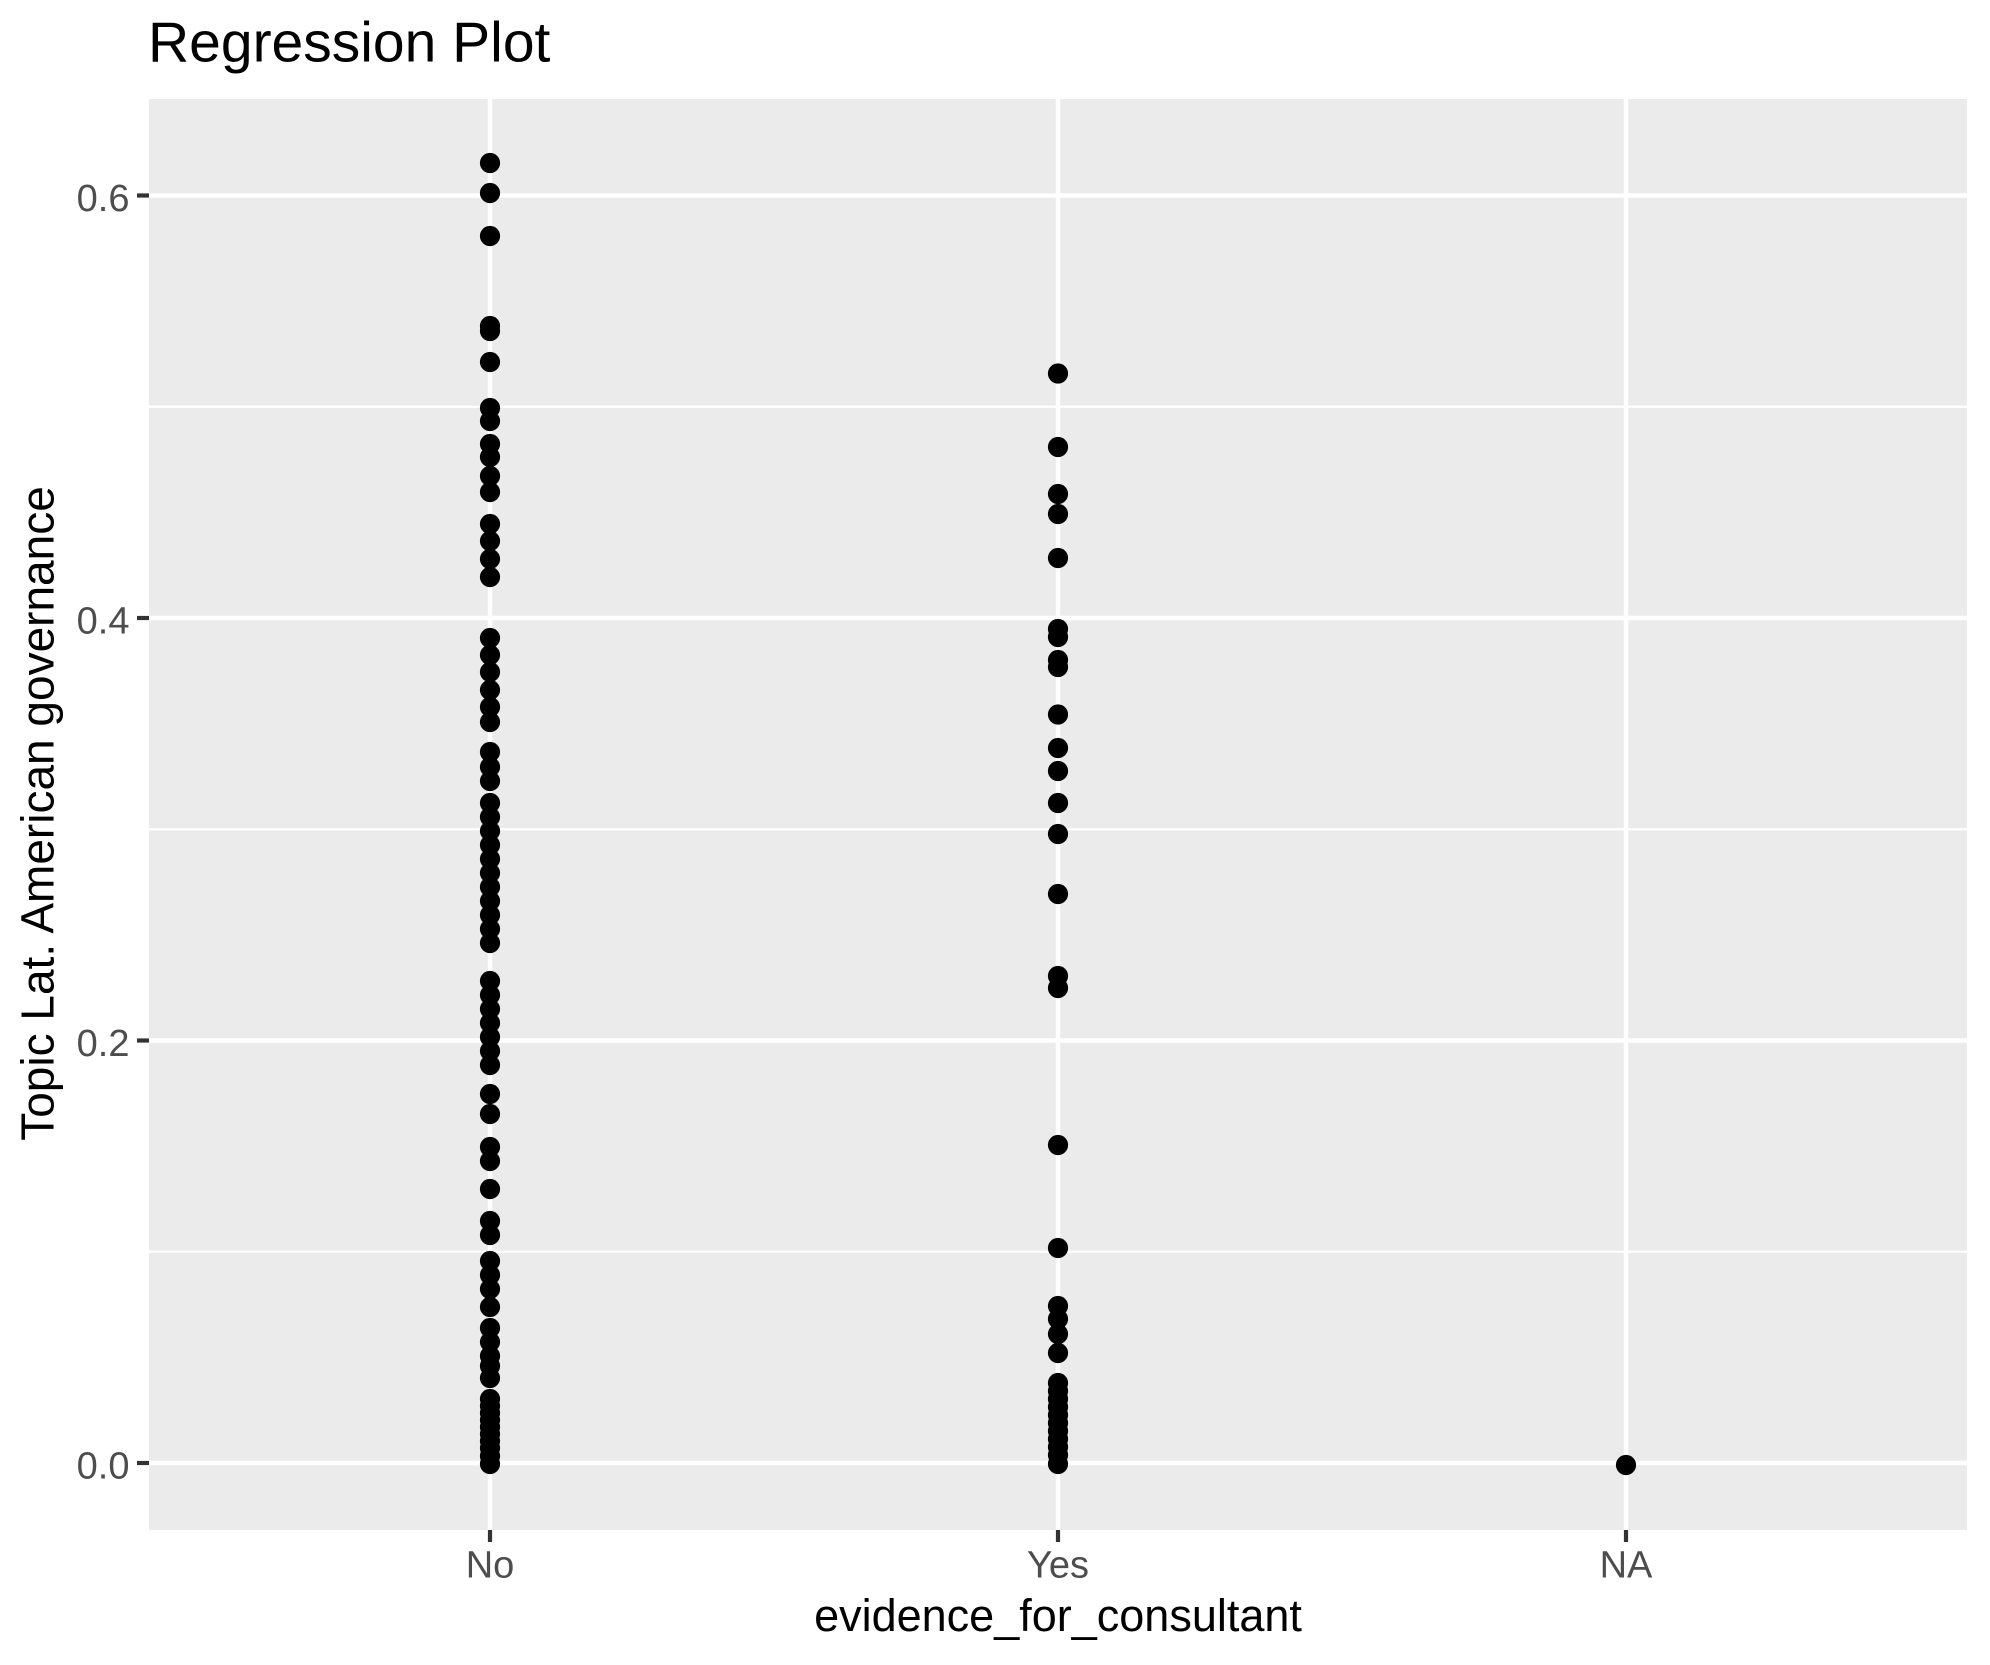 This screenshot has height=1665, width=1990. Describe the element at coordinates (103, 199) in the screenshot. I see `svg-text: 0.6` at that location.